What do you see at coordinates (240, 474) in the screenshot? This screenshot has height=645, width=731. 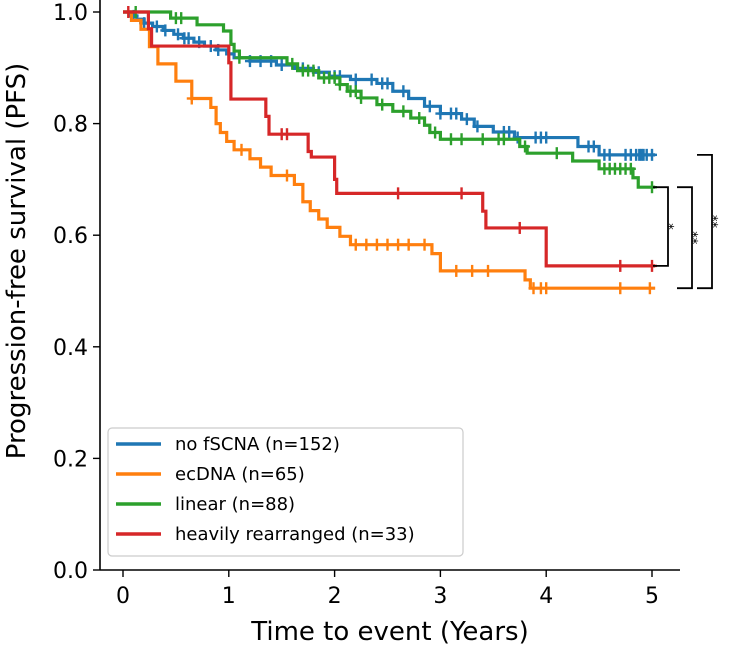 I see `legend-label: ecDNA (n=65)` at bounding box center [240, 474].